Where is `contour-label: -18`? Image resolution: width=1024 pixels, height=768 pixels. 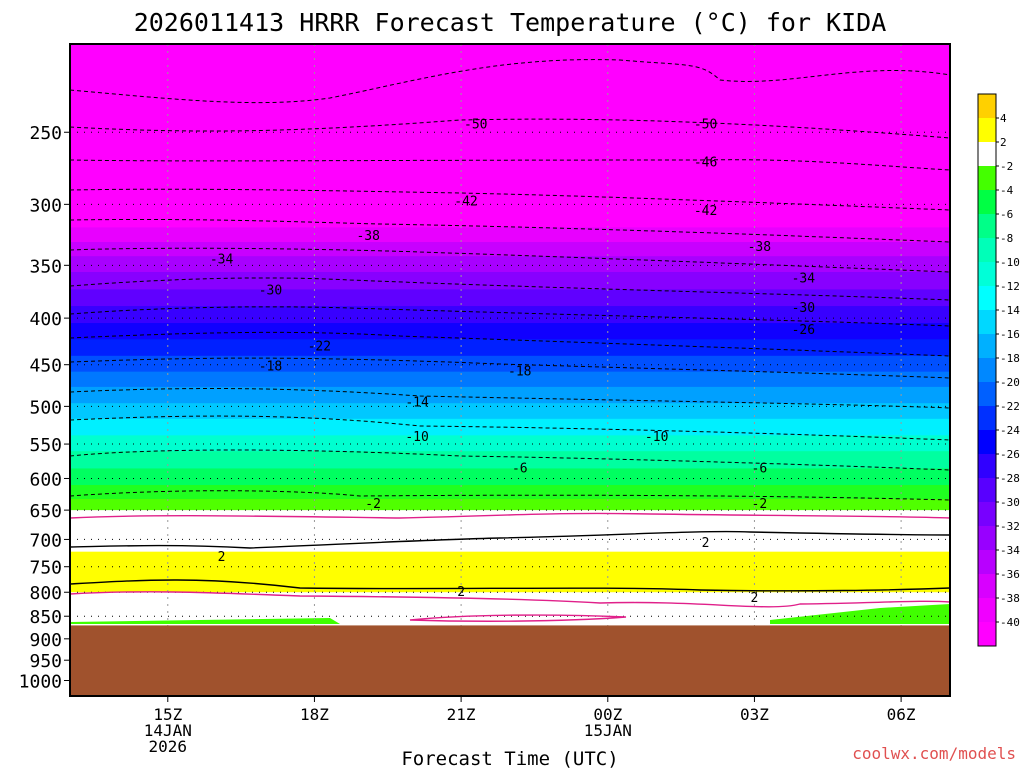
contour-label: -18 is located at coordinates (270, 366).